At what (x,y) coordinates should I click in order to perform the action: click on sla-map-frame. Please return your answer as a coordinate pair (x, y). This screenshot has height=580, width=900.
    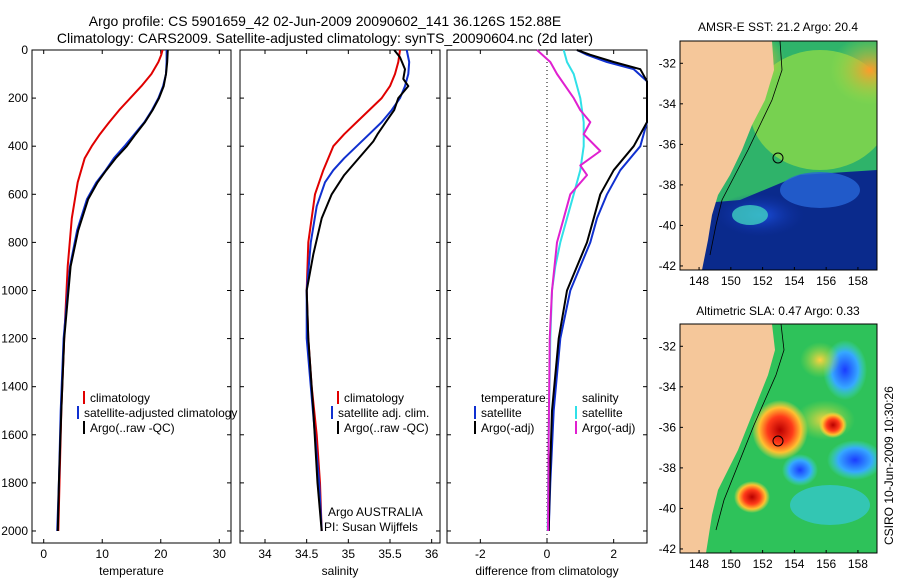
    Looking at the image, I should click on (778, 438).